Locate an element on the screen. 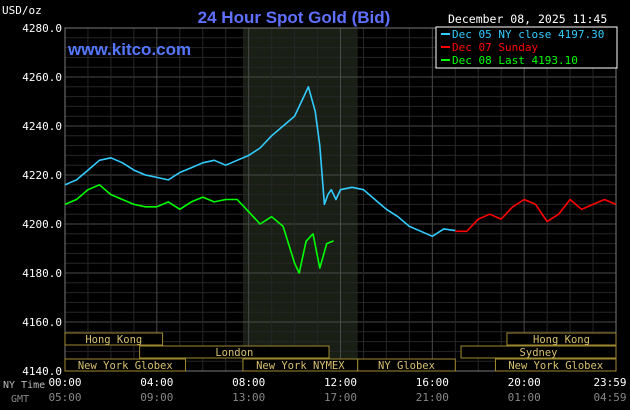  x-tick-label-ny: 08:00 is located at coordinates (248, 382).